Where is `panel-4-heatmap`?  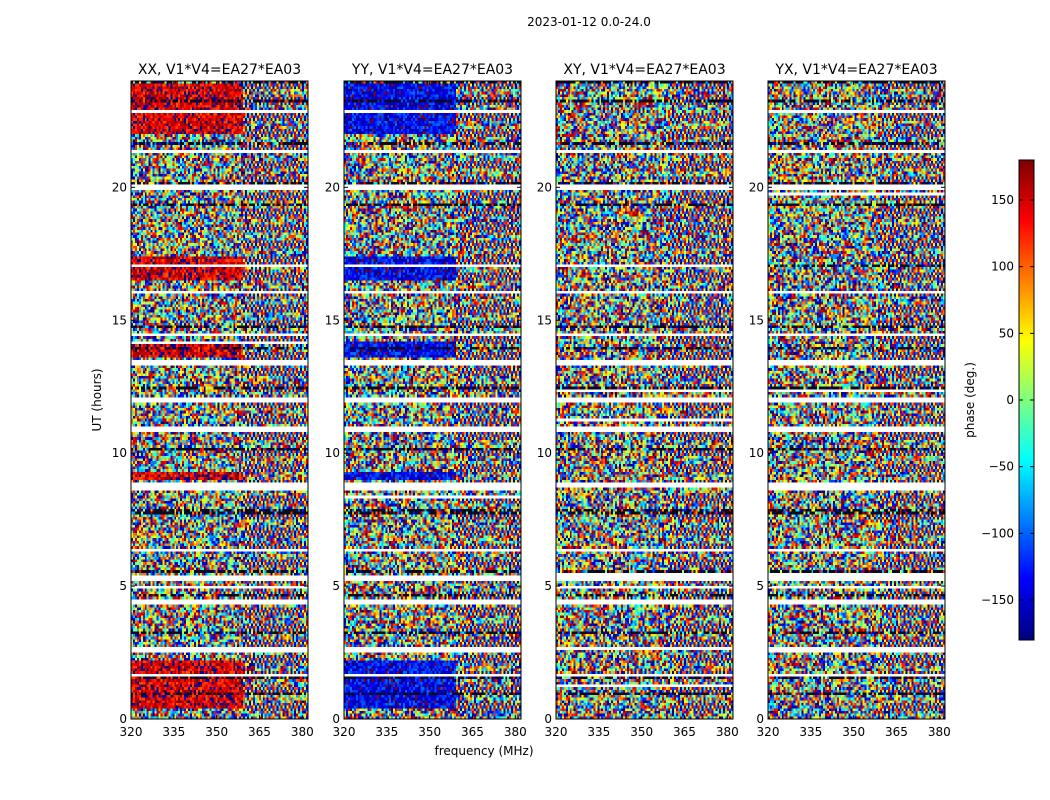
panel-4-heatmap is located at coordinates (856, 400).